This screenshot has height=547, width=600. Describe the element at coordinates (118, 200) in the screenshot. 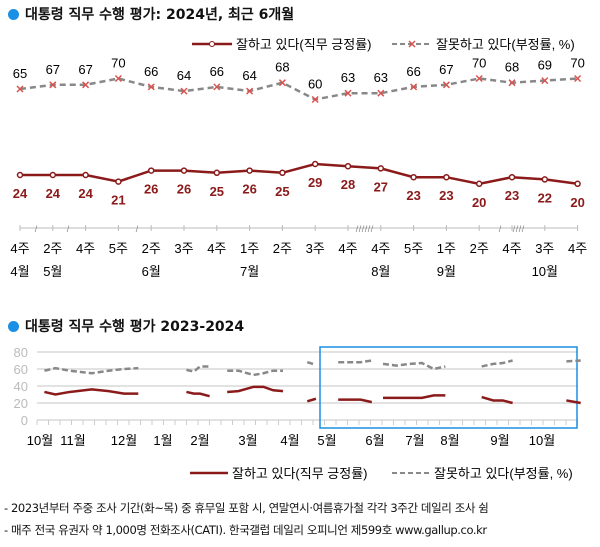

I see `approve-data-label: 21` at that location.